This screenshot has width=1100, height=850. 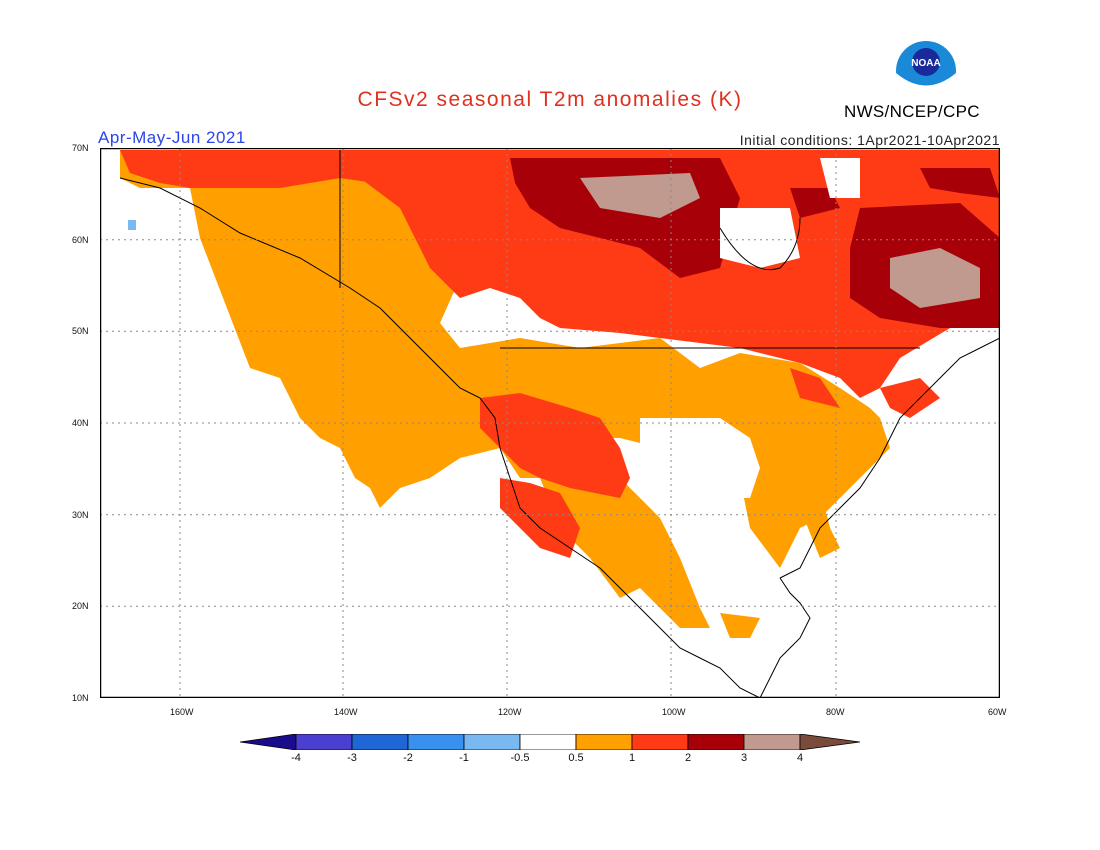 I want to click on noaa-logo: NOAA, so click(x=926, y=71).